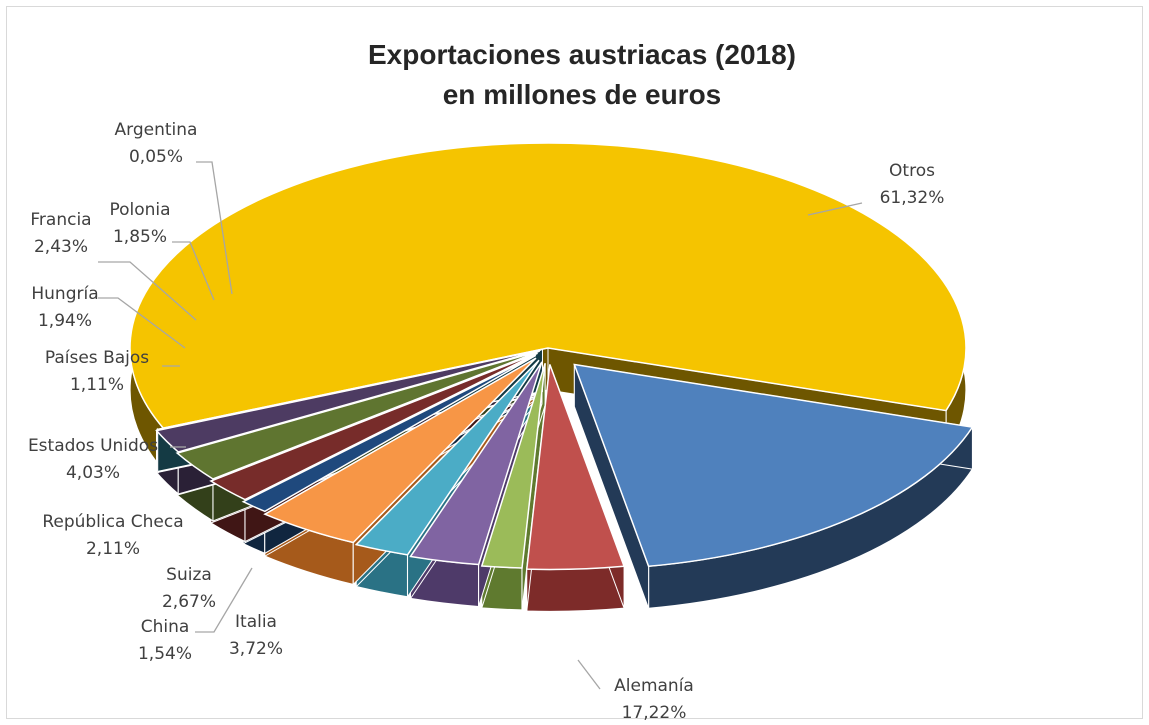 The image size is (1149, 725). Describe the element at coordinates (60, 220) in the screenshot. I see `data-label-name: Francia` at that location.